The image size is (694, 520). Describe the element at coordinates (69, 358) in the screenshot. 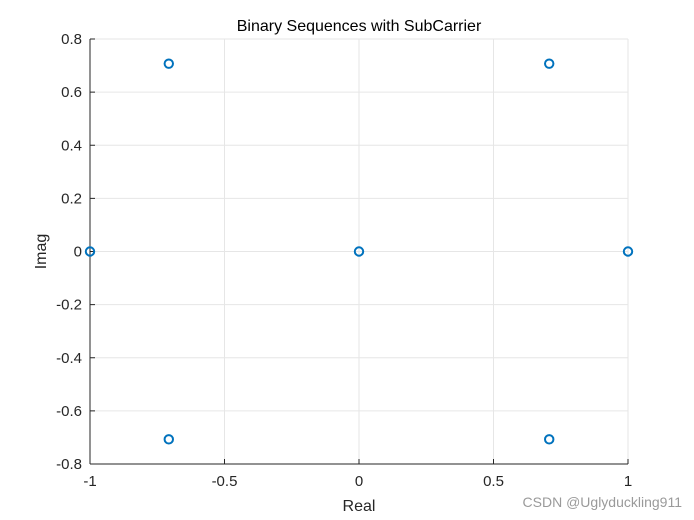

I see `y-tick-label: -0.4` at that location.